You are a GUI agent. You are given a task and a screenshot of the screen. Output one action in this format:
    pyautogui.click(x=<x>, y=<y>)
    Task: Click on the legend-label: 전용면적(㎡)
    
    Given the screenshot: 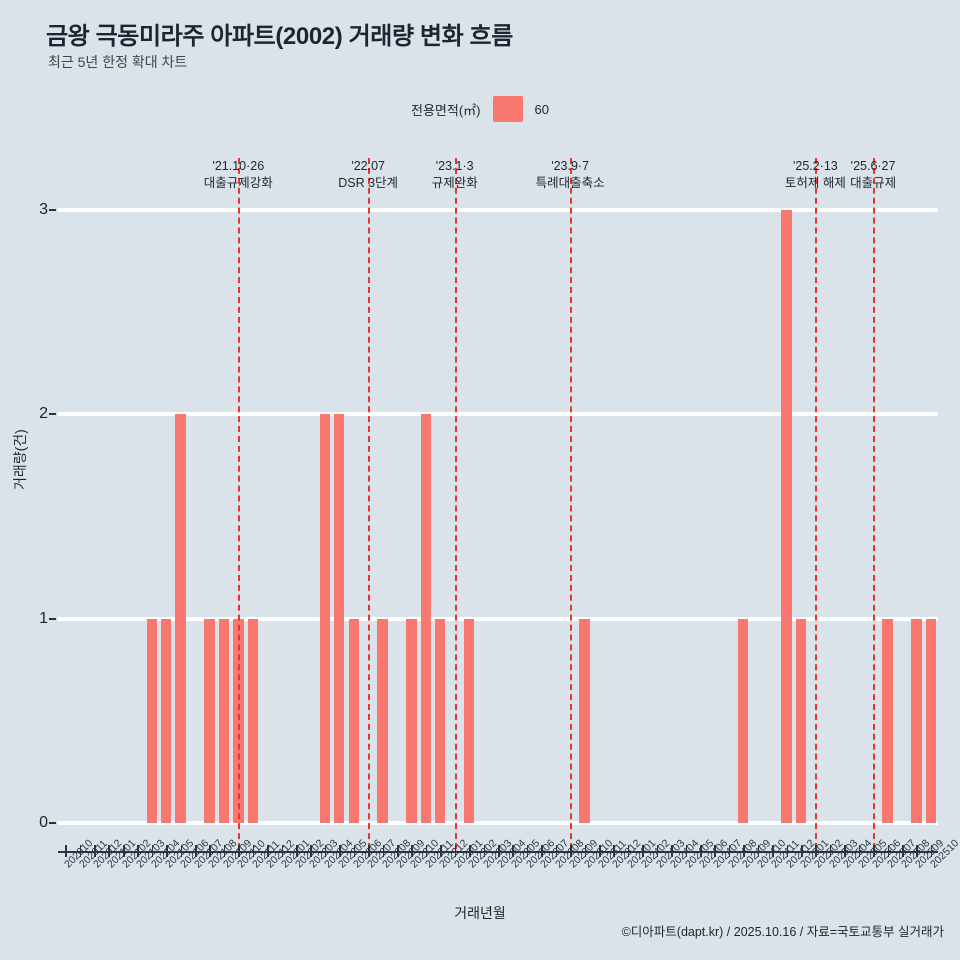 What is the action you would take?
    pyautogui.click(x=446, y=110)
    